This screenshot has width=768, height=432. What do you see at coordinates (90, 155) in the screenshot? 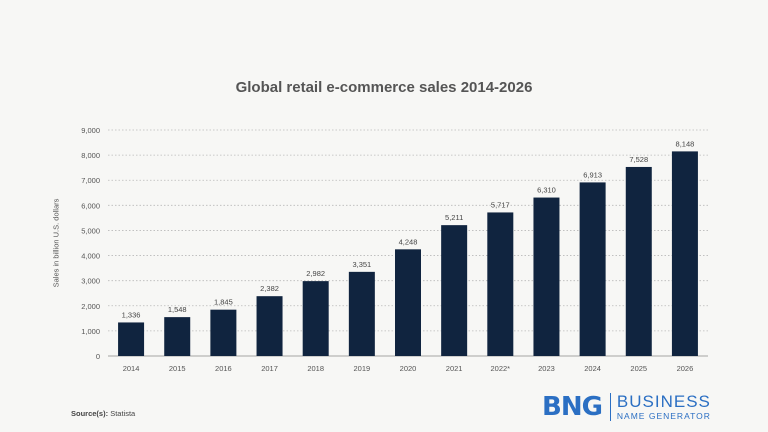
I see `y-tick-label: 8,000` at bounding box center [90, 155].